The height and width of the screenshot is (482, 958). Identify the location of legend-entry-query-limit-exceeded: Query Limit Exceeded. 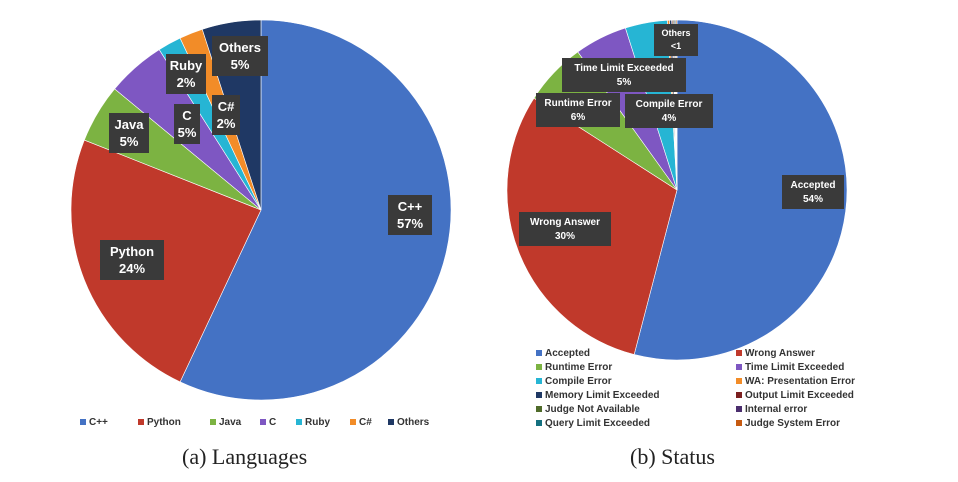
(593, 423).